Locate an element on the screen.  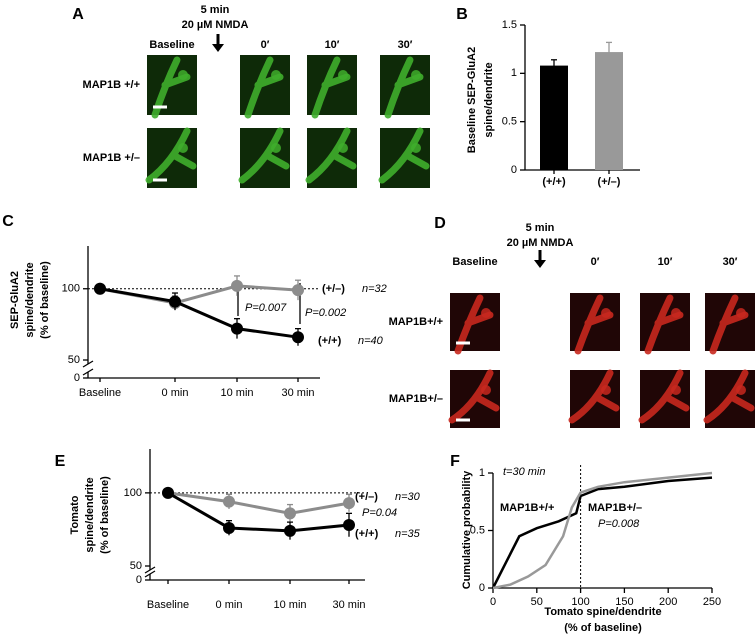
y-tick-label: 1.5 is located at coordinates (509, 25).